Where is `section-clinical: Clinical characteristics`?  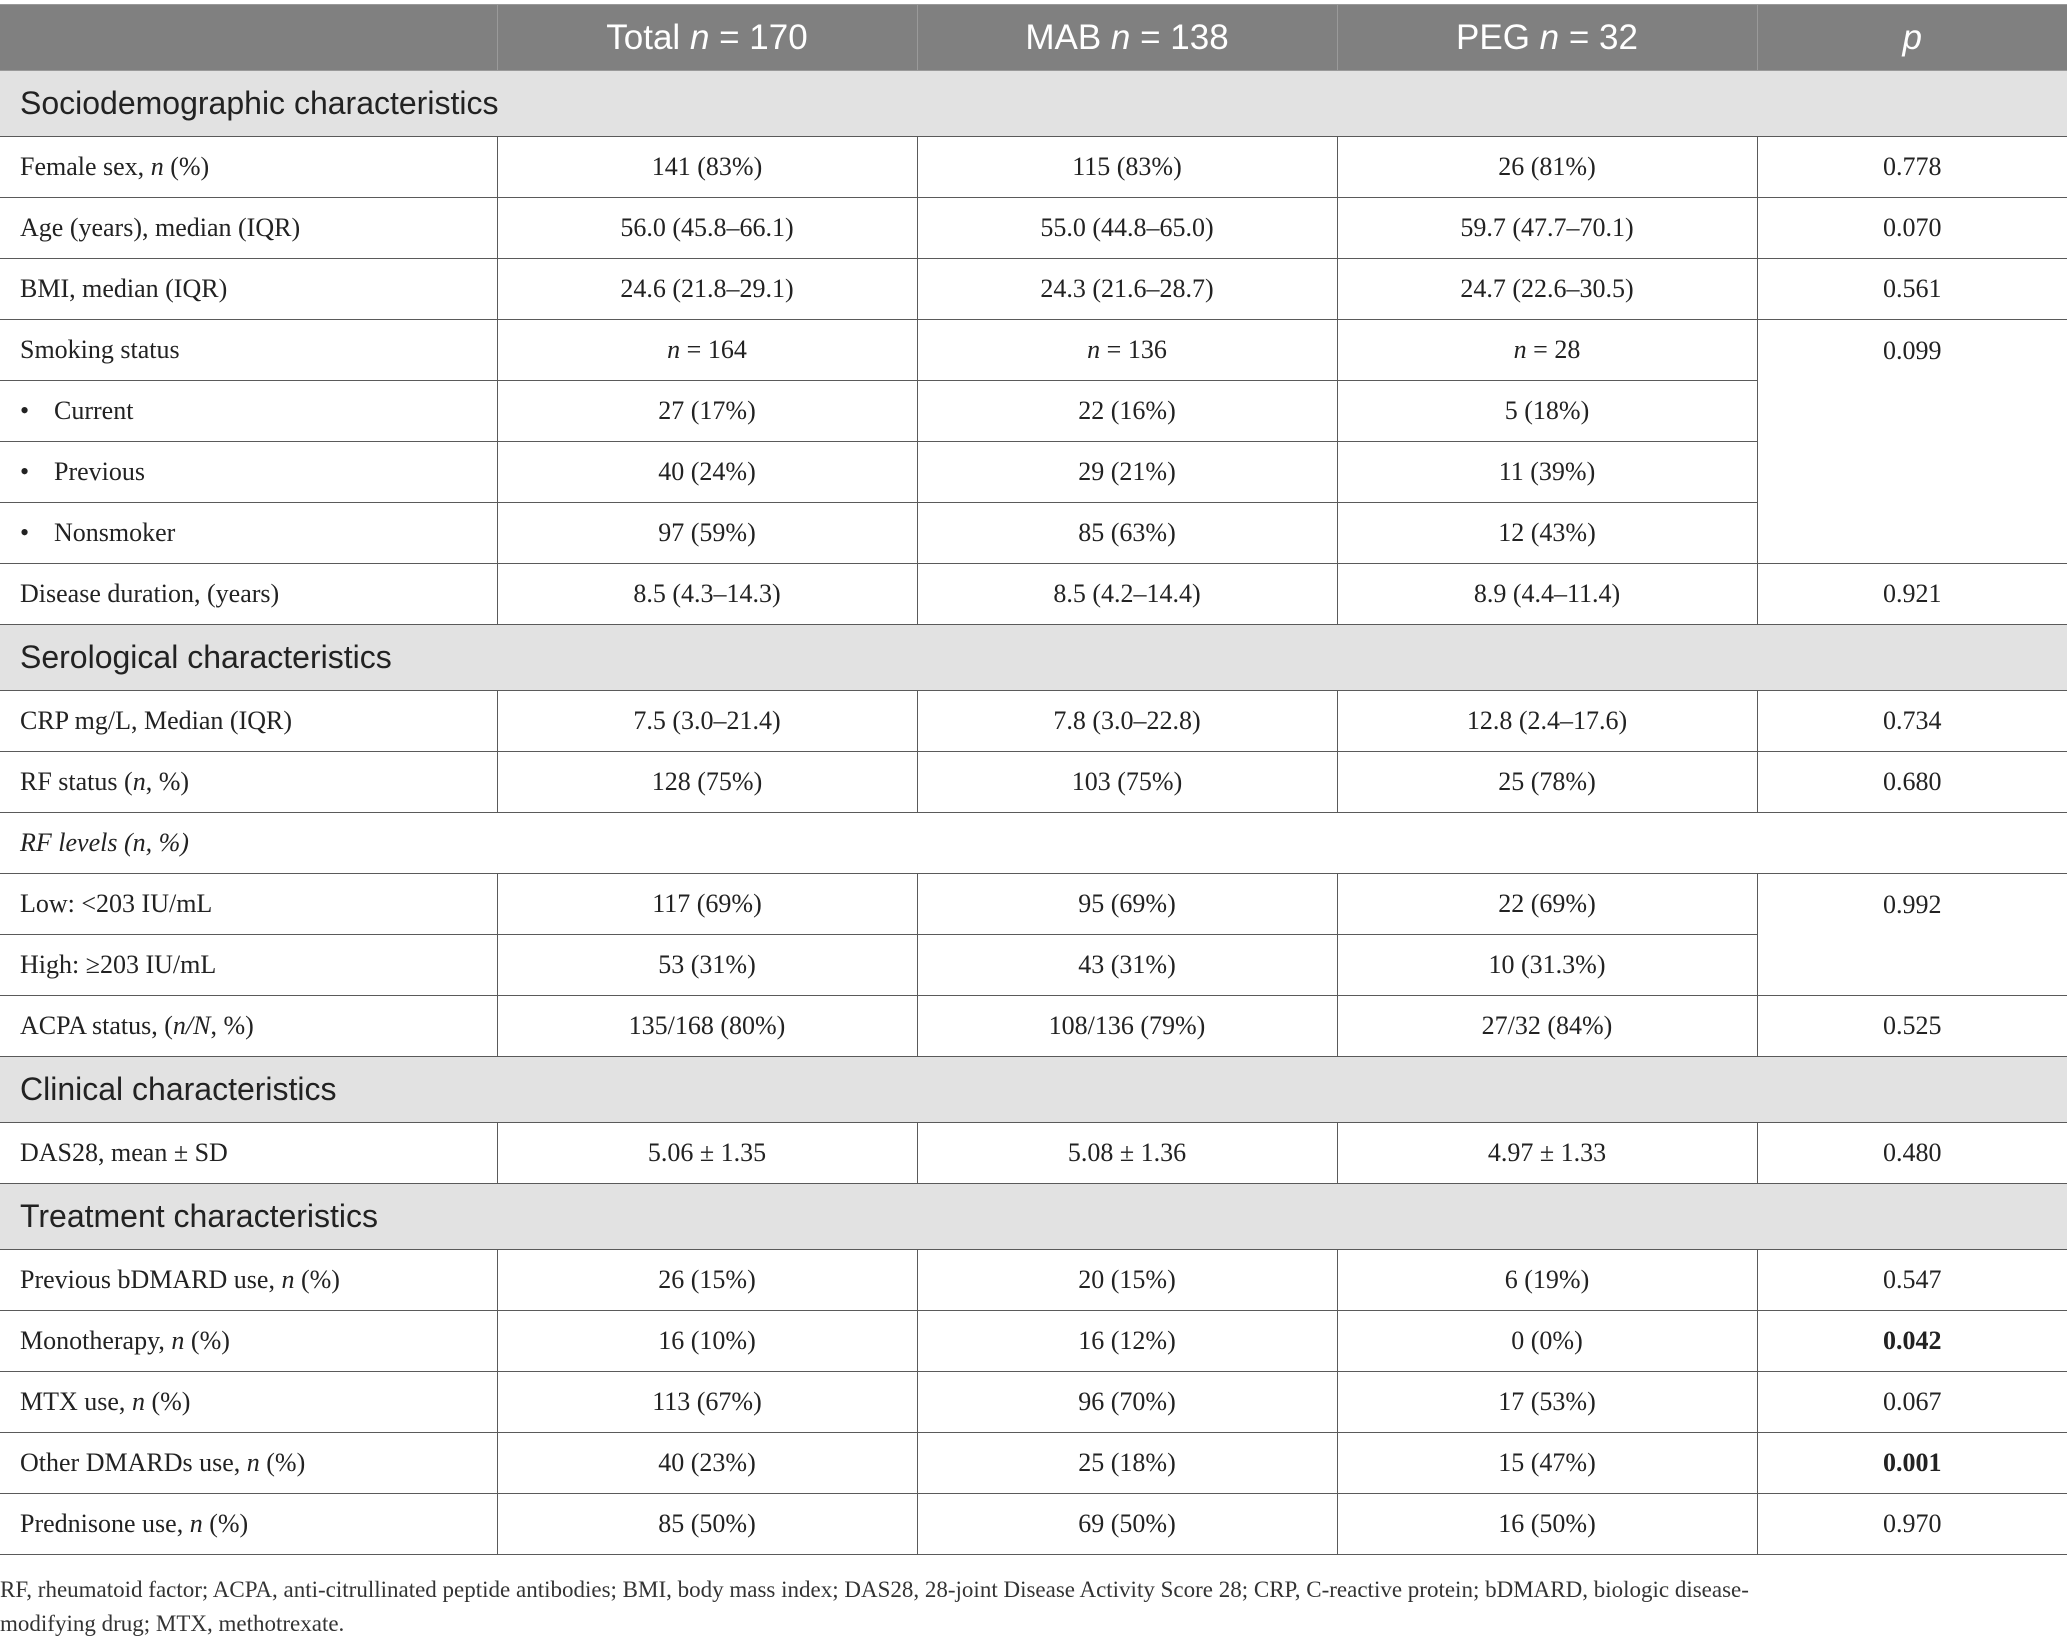
section-clinical: Clinical characteristics is located at coordinates (1033, 1089).